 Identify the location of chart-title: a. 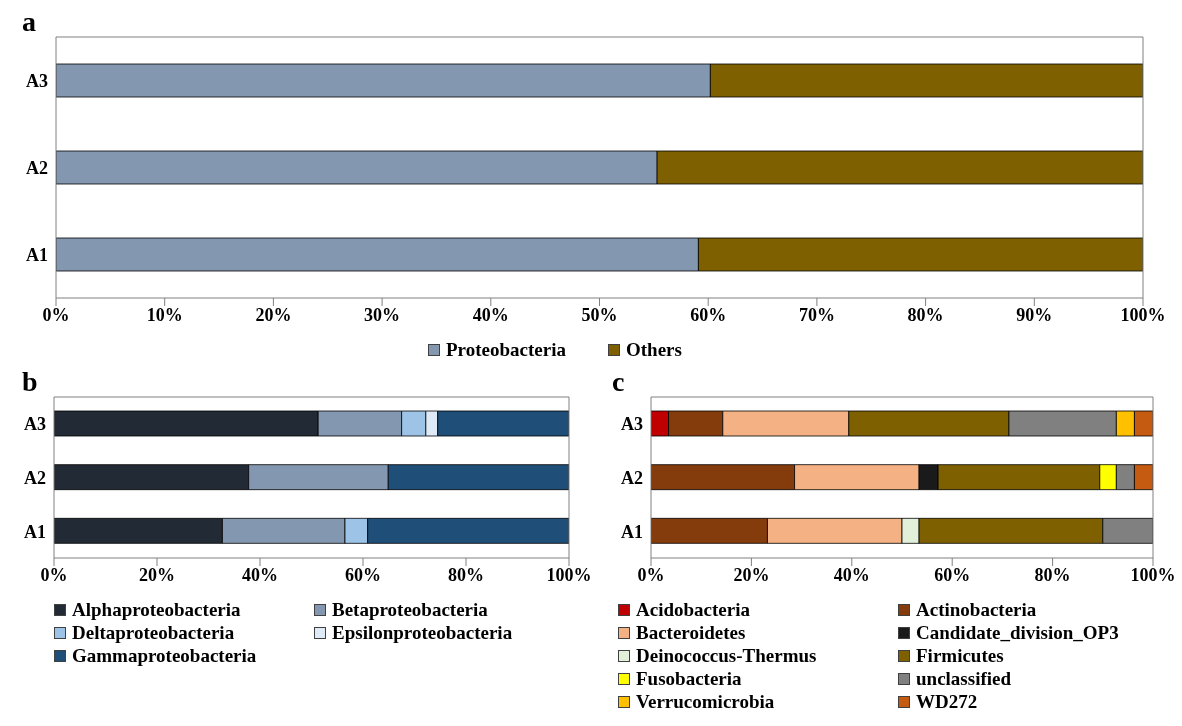
(29, 22).